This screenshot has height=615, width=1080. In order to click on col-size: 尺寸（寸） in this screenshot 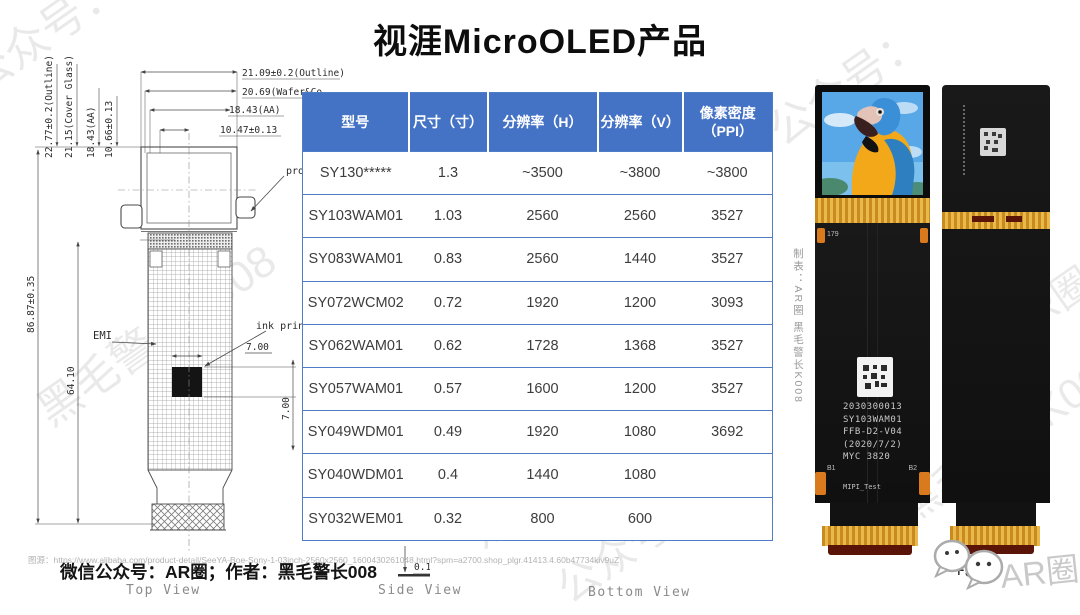, I will do `click(447, 122)`.